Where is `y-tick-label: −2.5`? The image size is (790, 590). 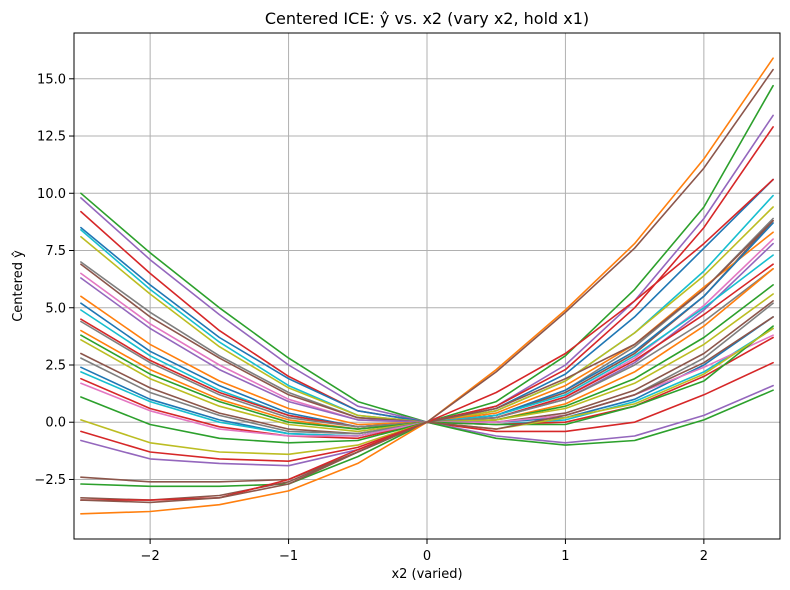
y-tick-label: −2.5 is located at coordinates (50, 480).